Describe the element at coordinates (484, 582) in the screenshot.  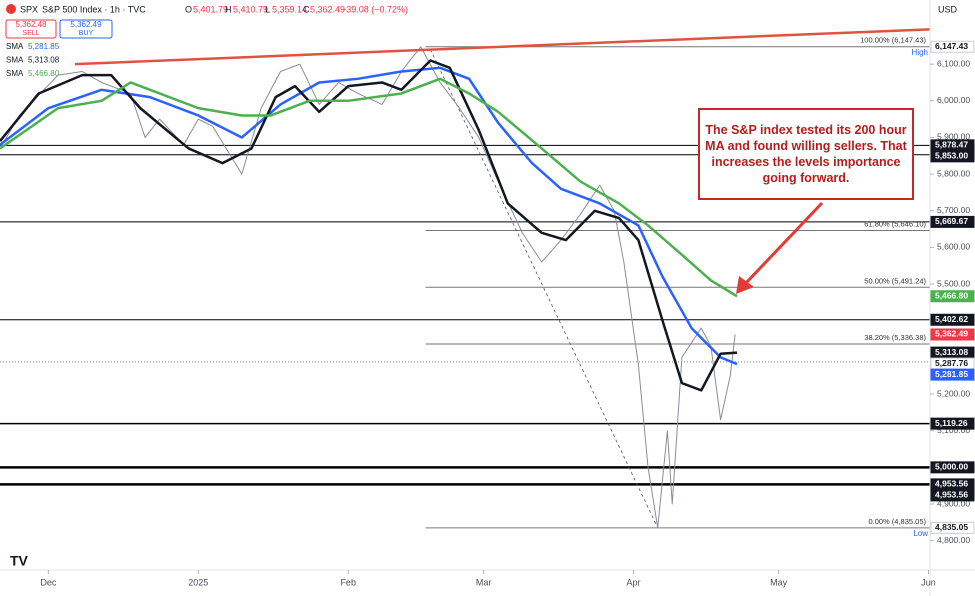
I see `x-tick-label: Mar` at that location.